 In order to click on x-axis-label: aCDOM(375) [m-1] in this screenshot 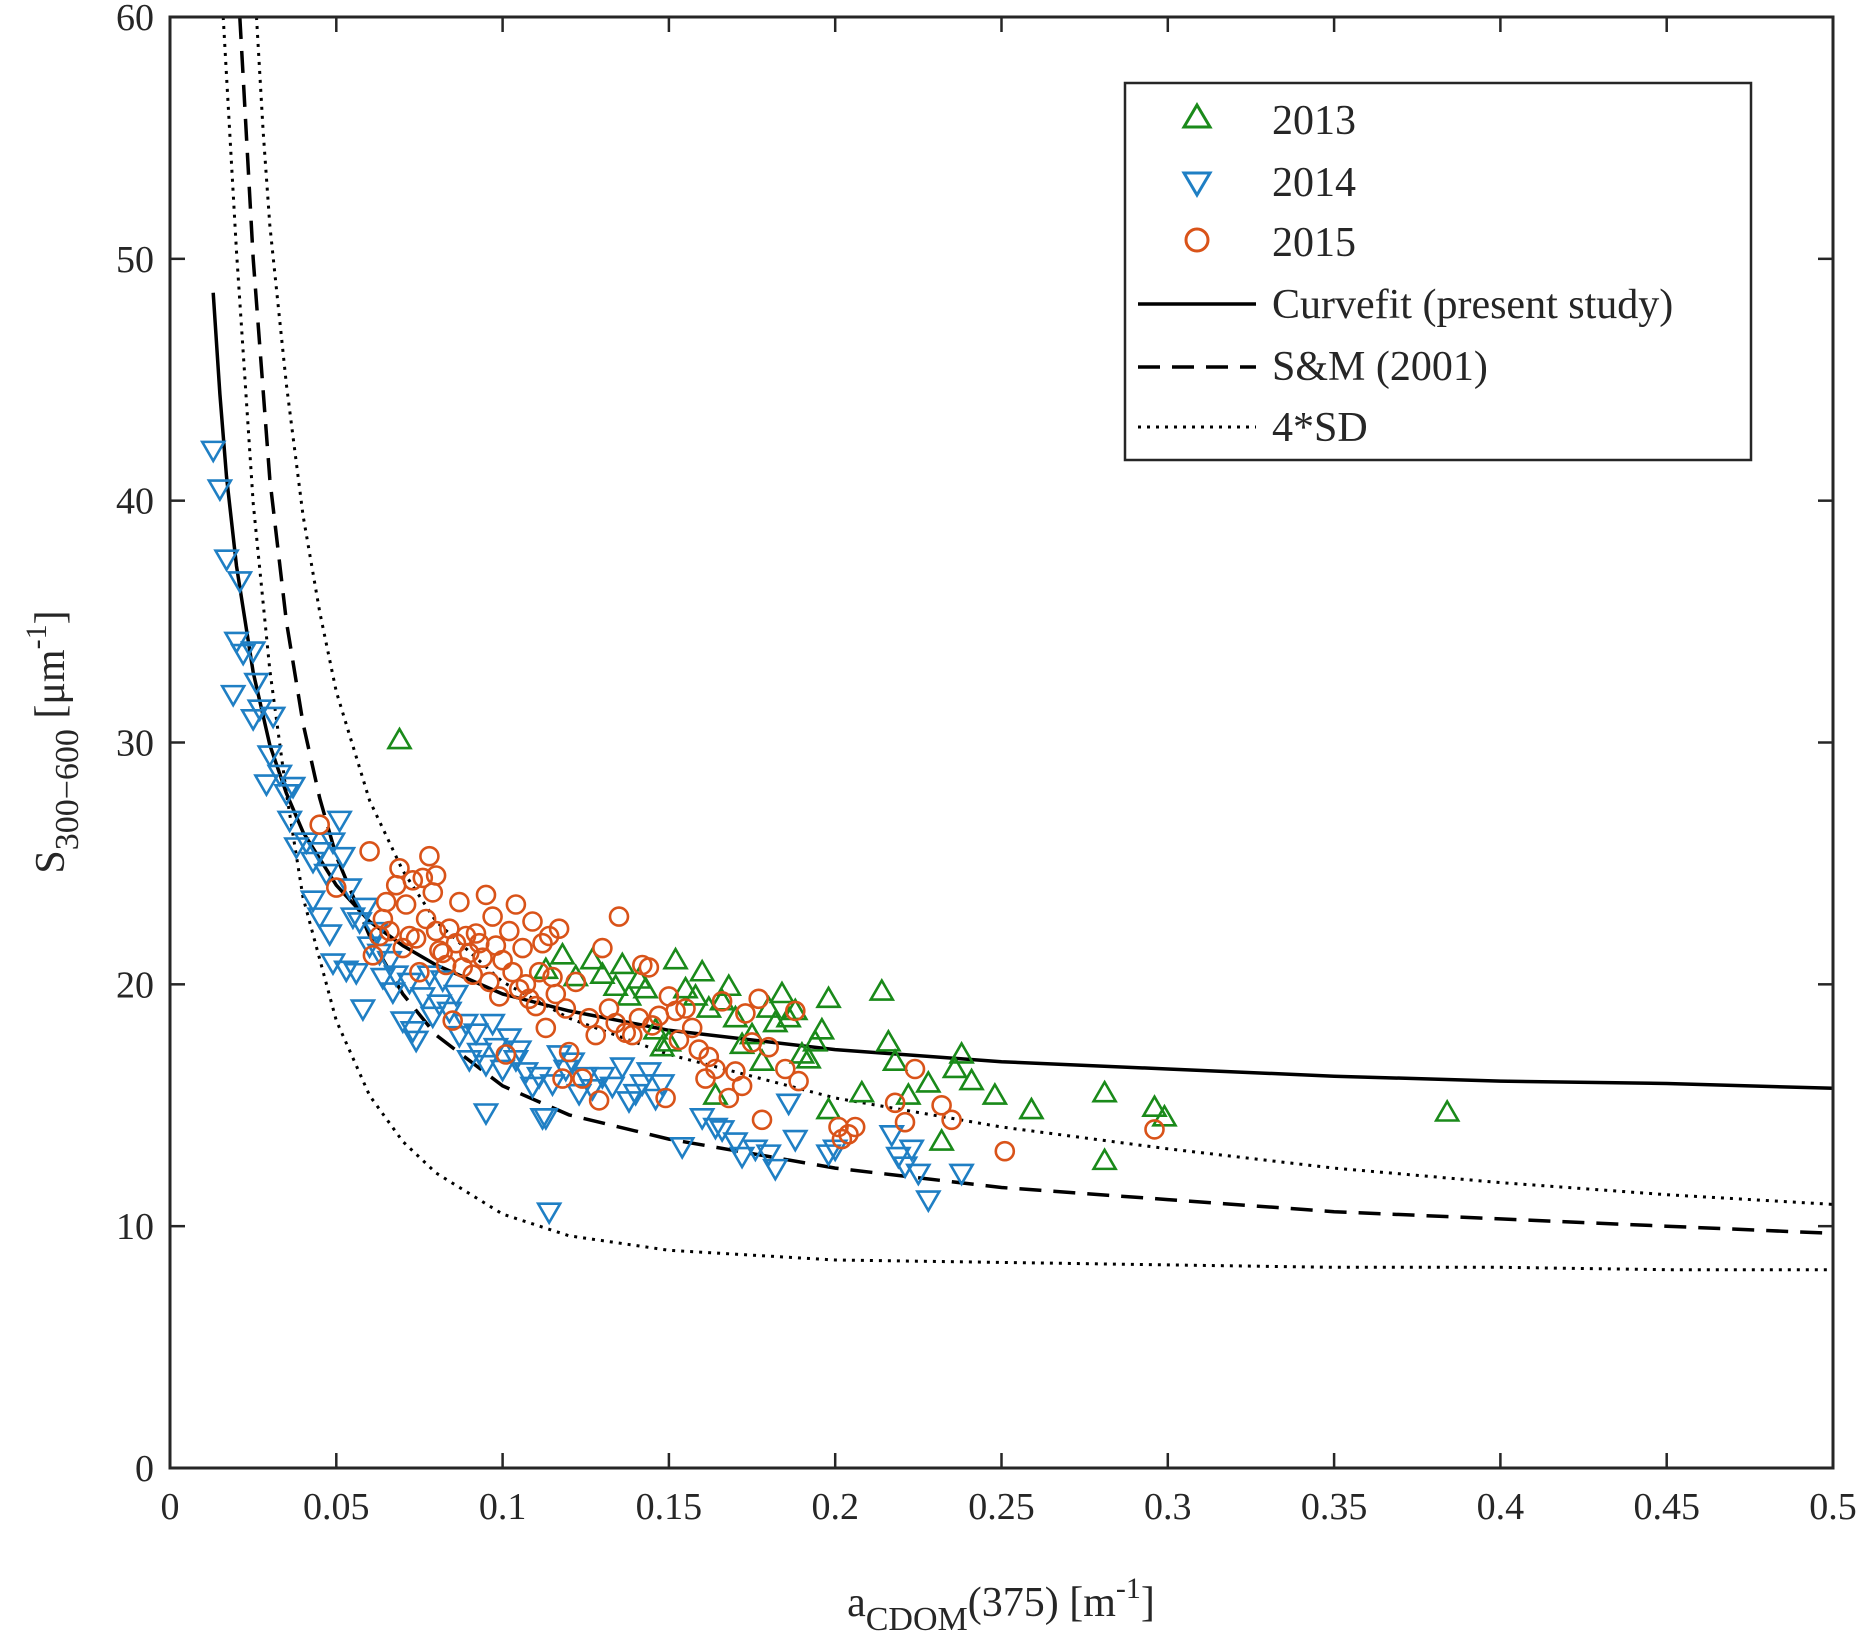, I will do `click(1001, 1604)`.